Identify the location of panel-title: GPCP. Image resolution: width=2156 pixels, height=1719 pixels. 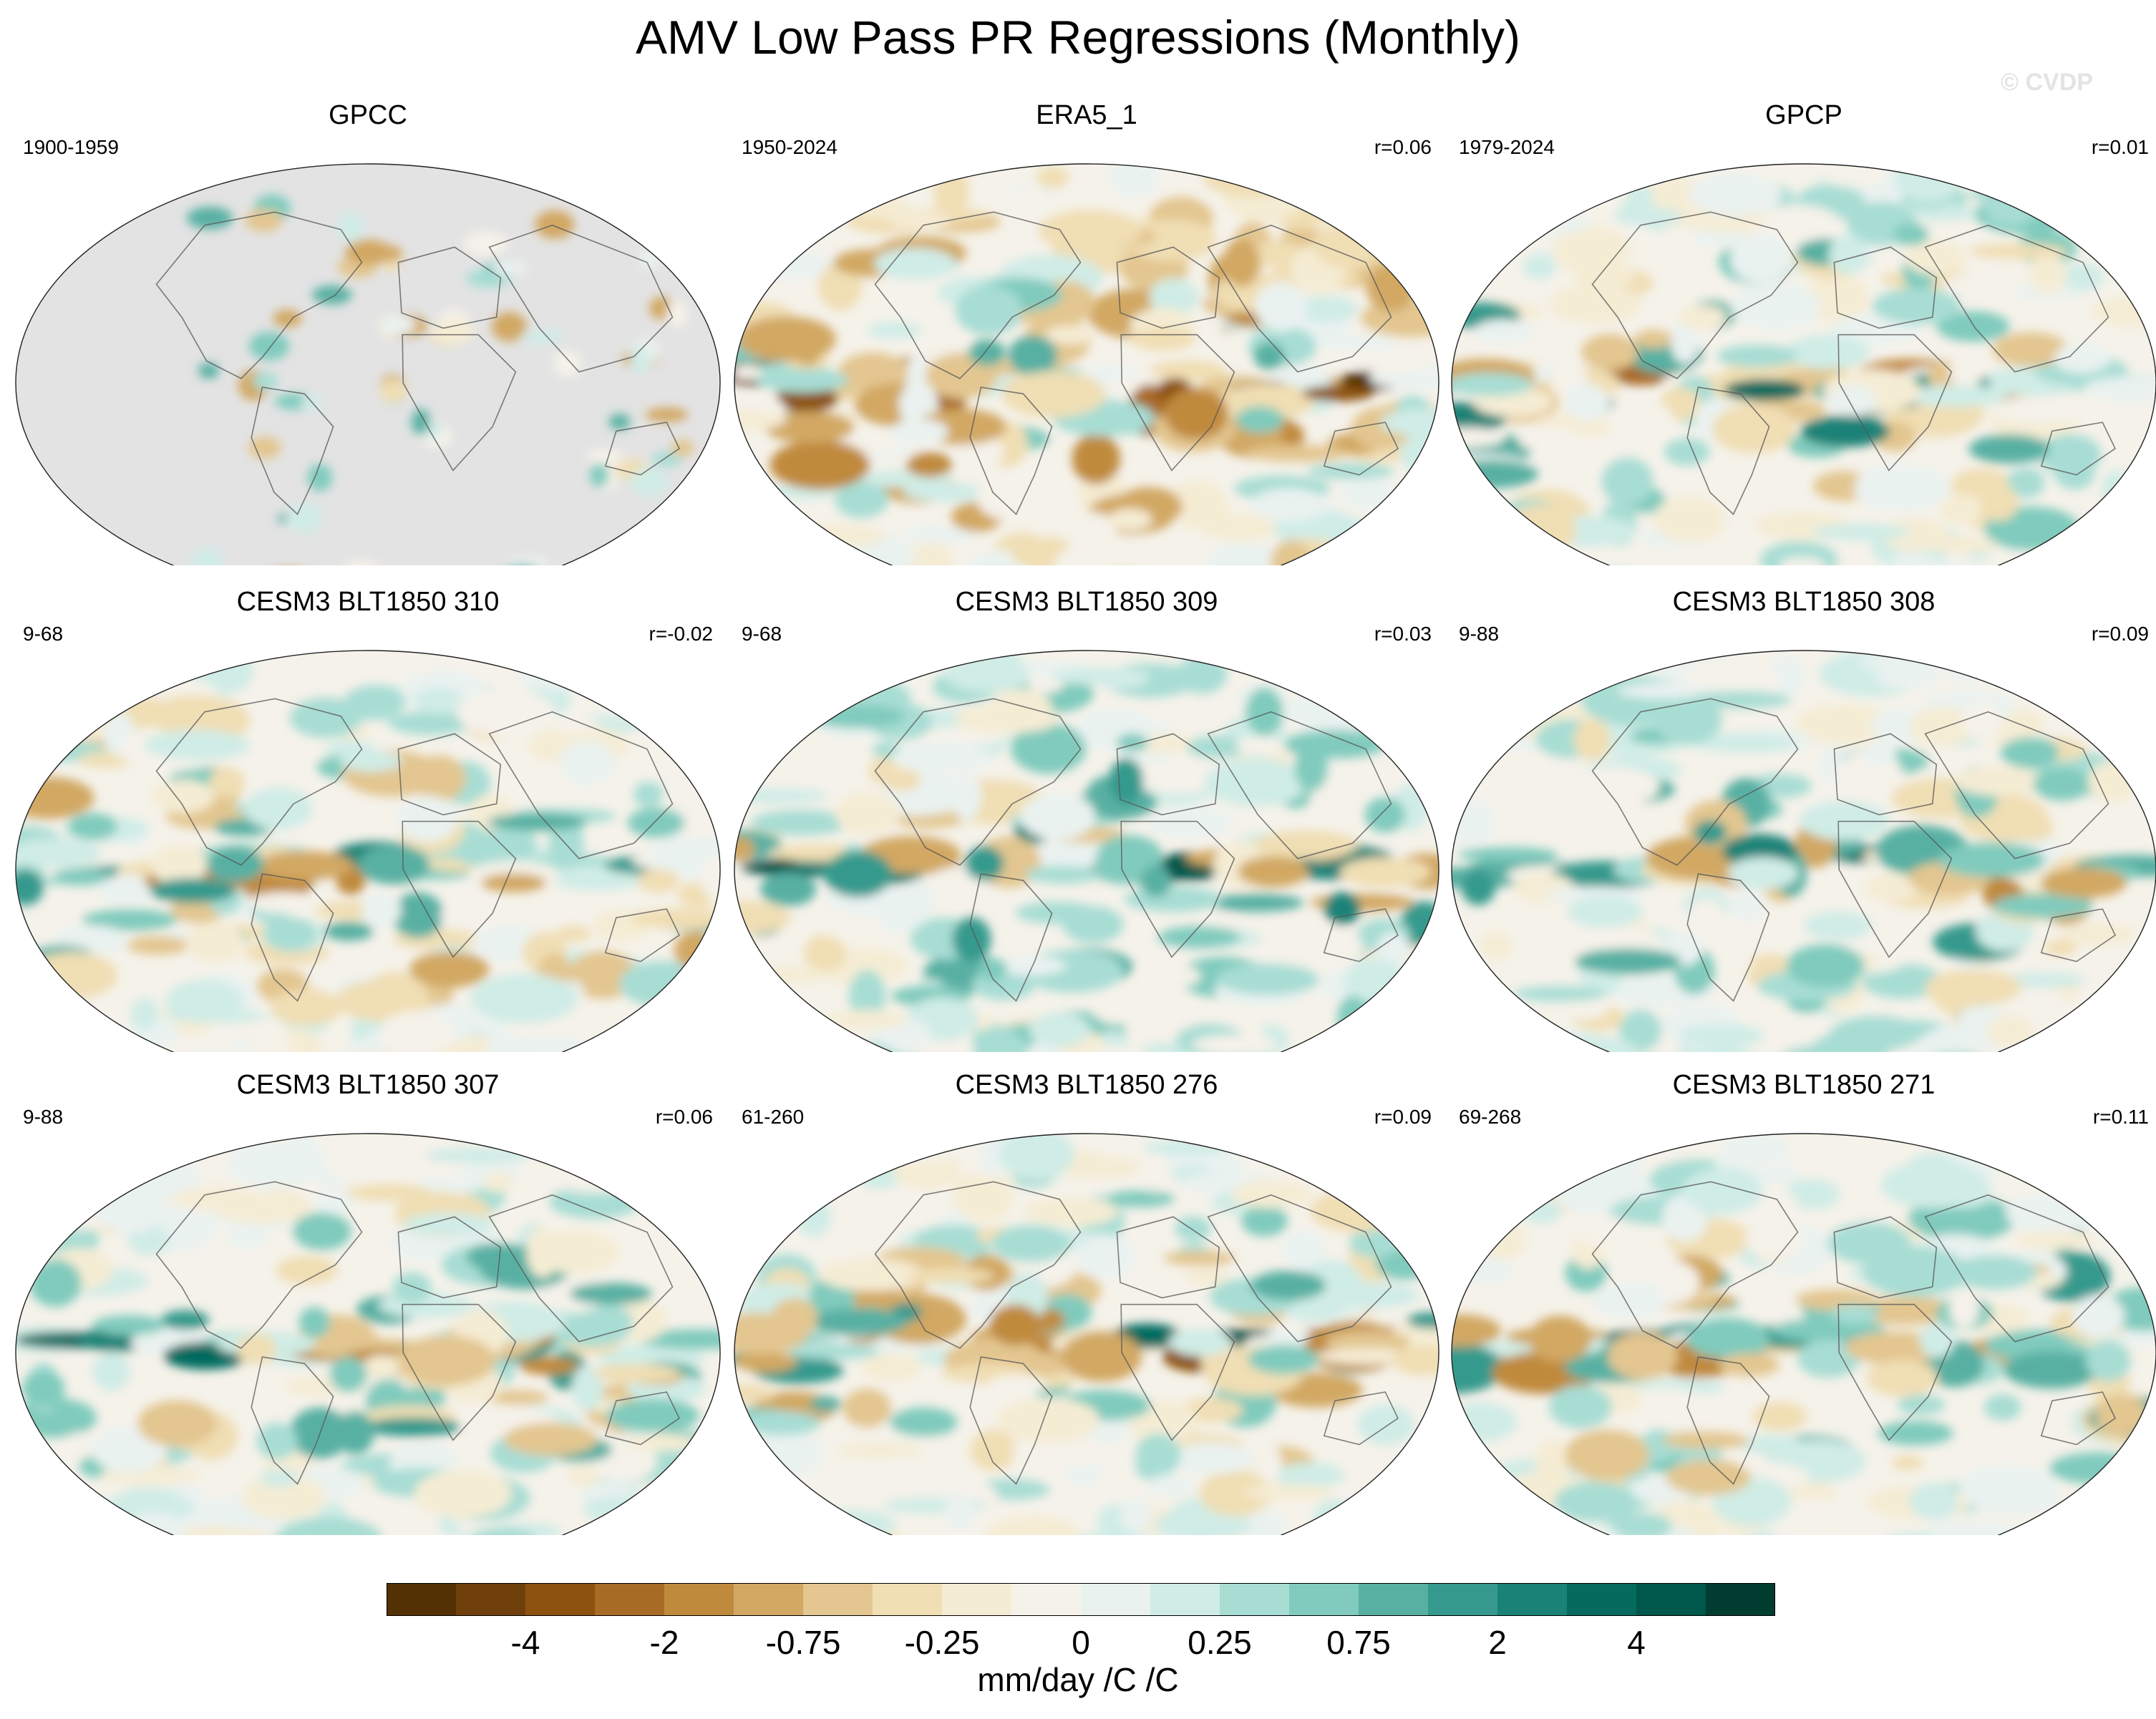
(1804, 115).